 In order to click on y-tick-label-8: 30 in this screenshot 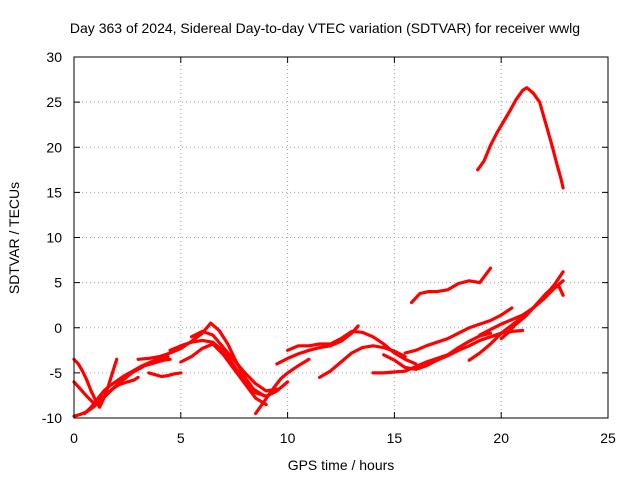, I will do `click(54, 57)`.